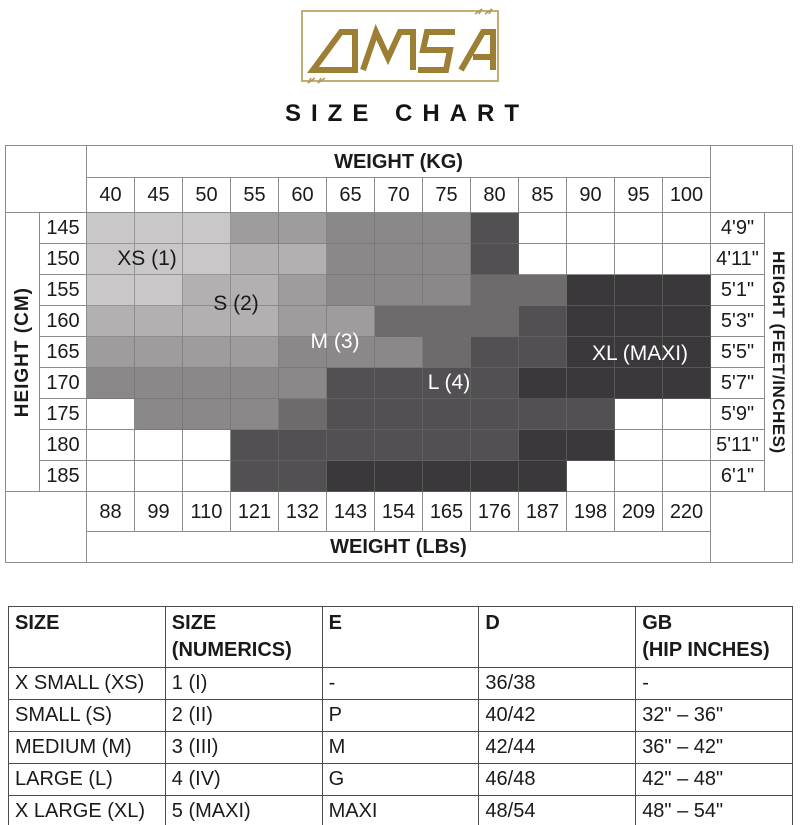 The width and height of the screenshot is (800, 825). I want to click on size-table-cell: 40/42, so click(557, 715).